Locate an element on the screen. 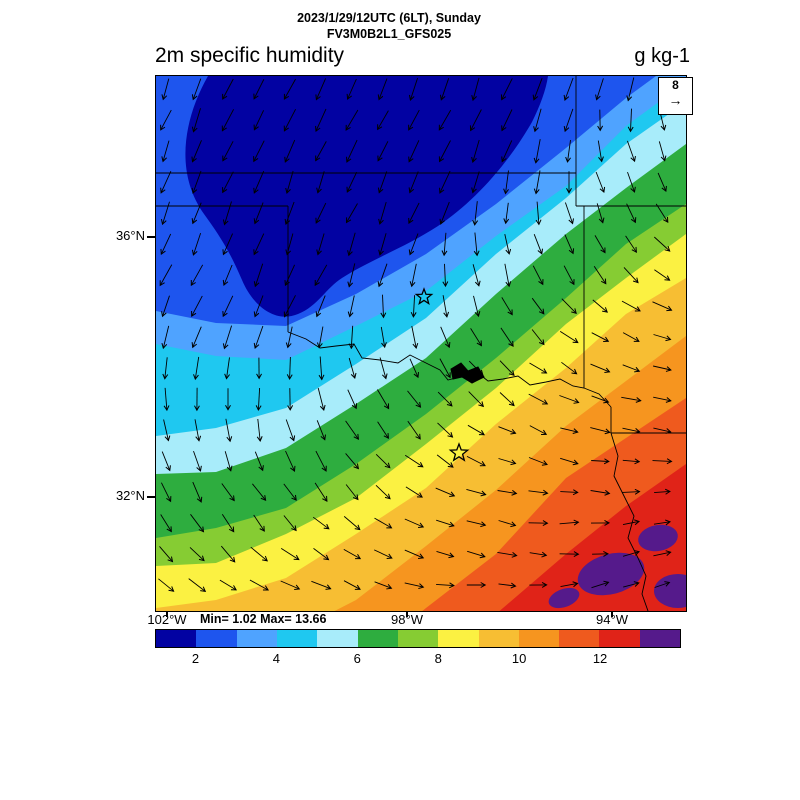 The image size is (800, 800). colorbar-tick-label: 8 is located at coordinates (438, 658).